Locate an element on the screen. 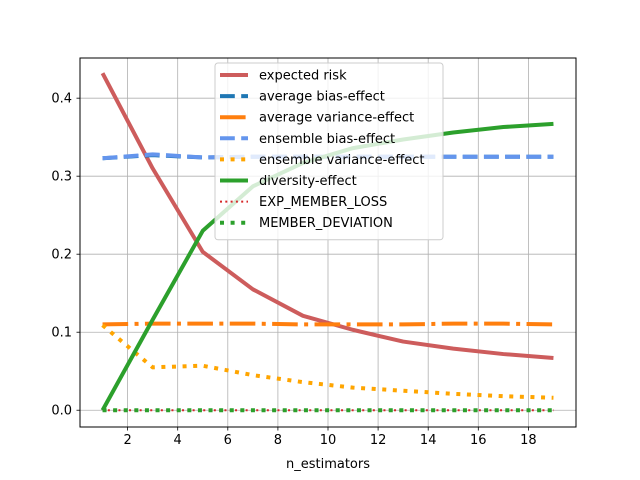 This screenshot has width=640, height=480. x-tick-label: 10 is located at coordinates (328, 440).